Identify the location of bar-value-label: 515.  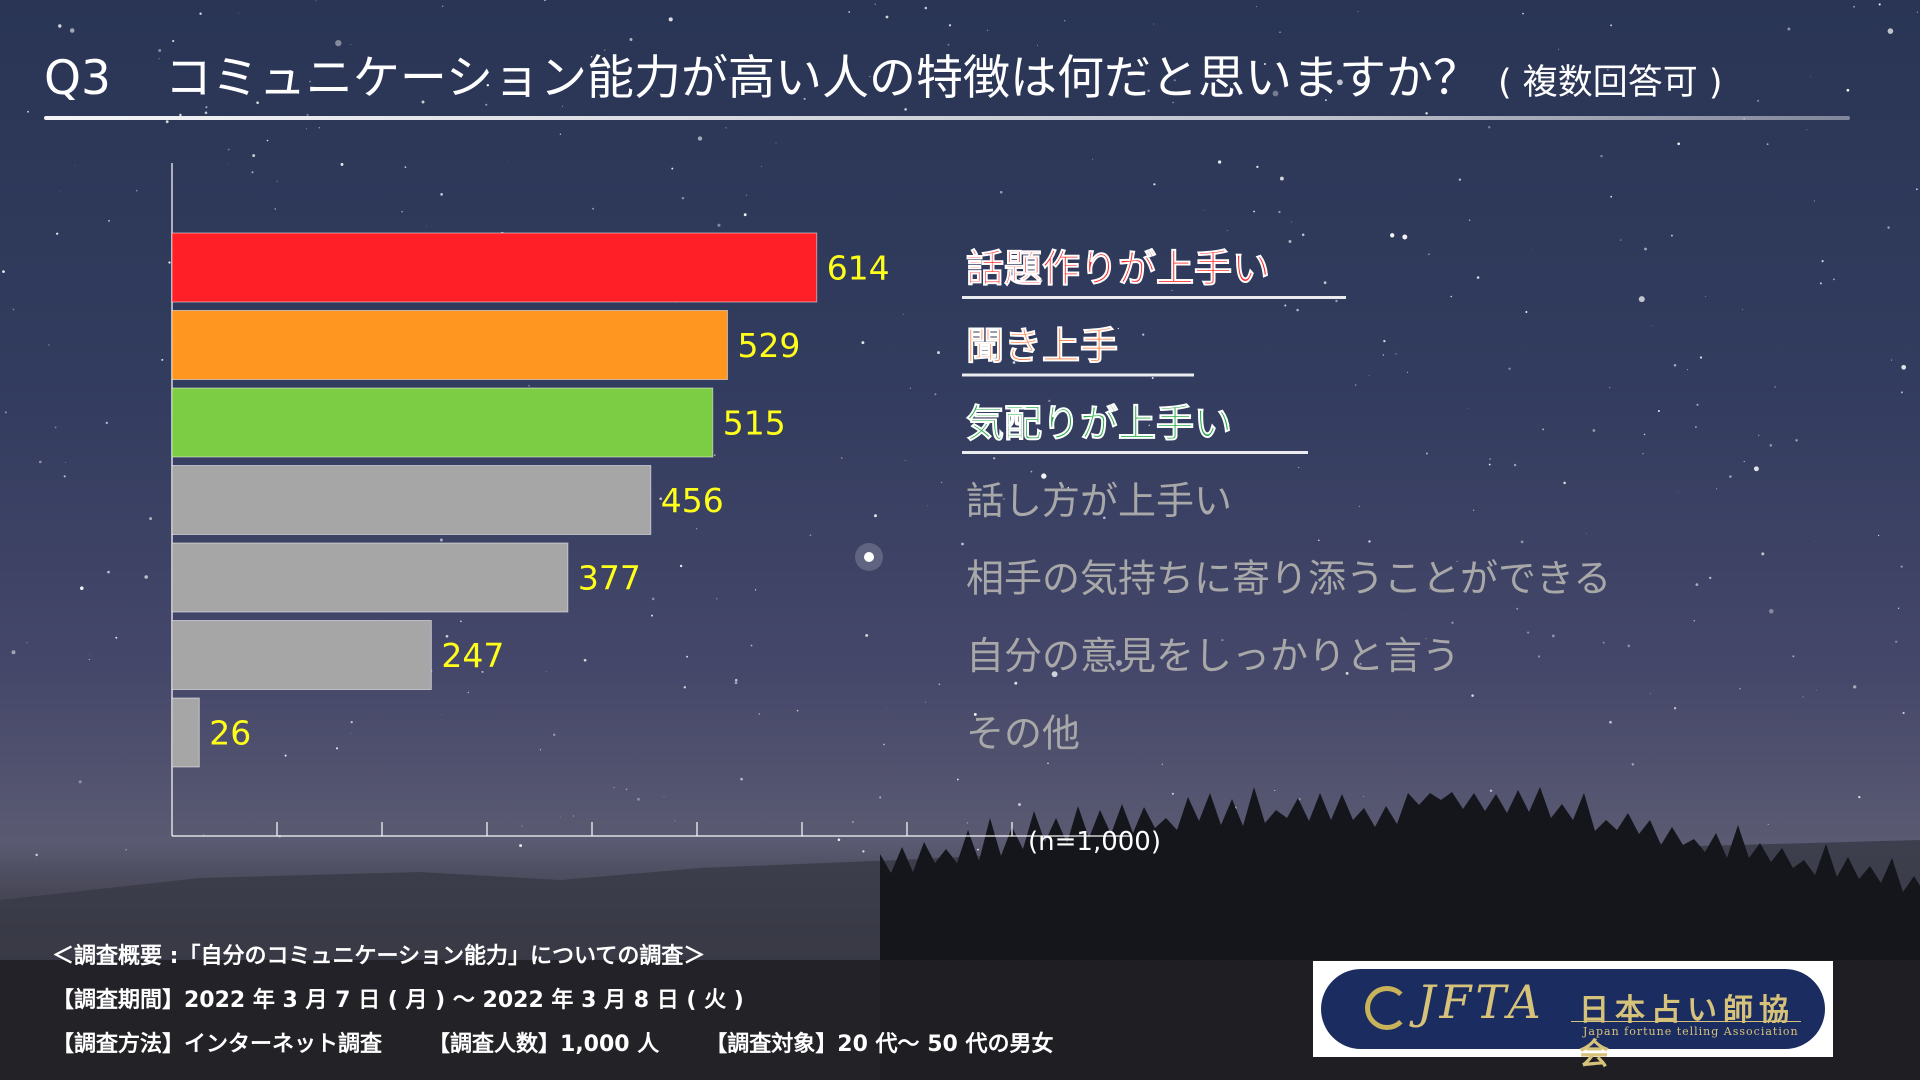
(754, 423).